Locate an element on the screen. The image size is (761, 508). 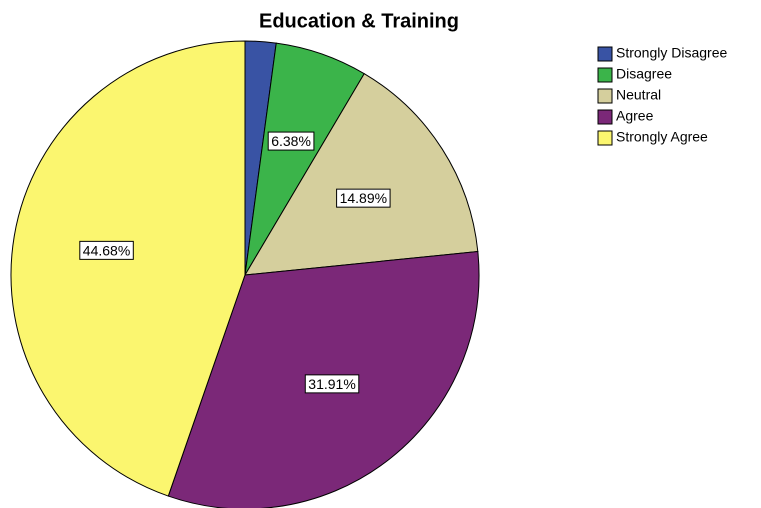
legend-label: Agree is located at coordinates (635, 116).